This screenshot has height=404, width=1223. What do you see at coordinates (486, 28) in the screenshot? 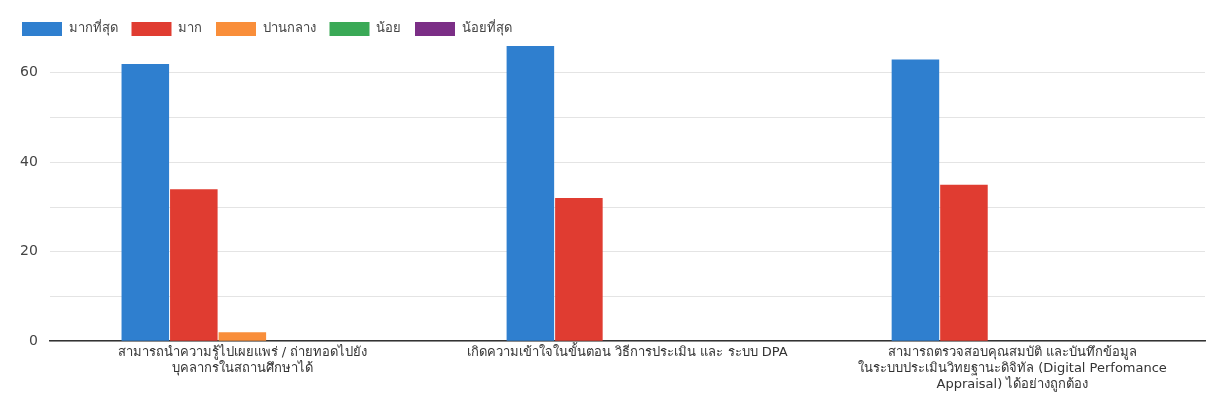
I see `legend-label: น้อยที่สุด` at bounding box center [486, 28].